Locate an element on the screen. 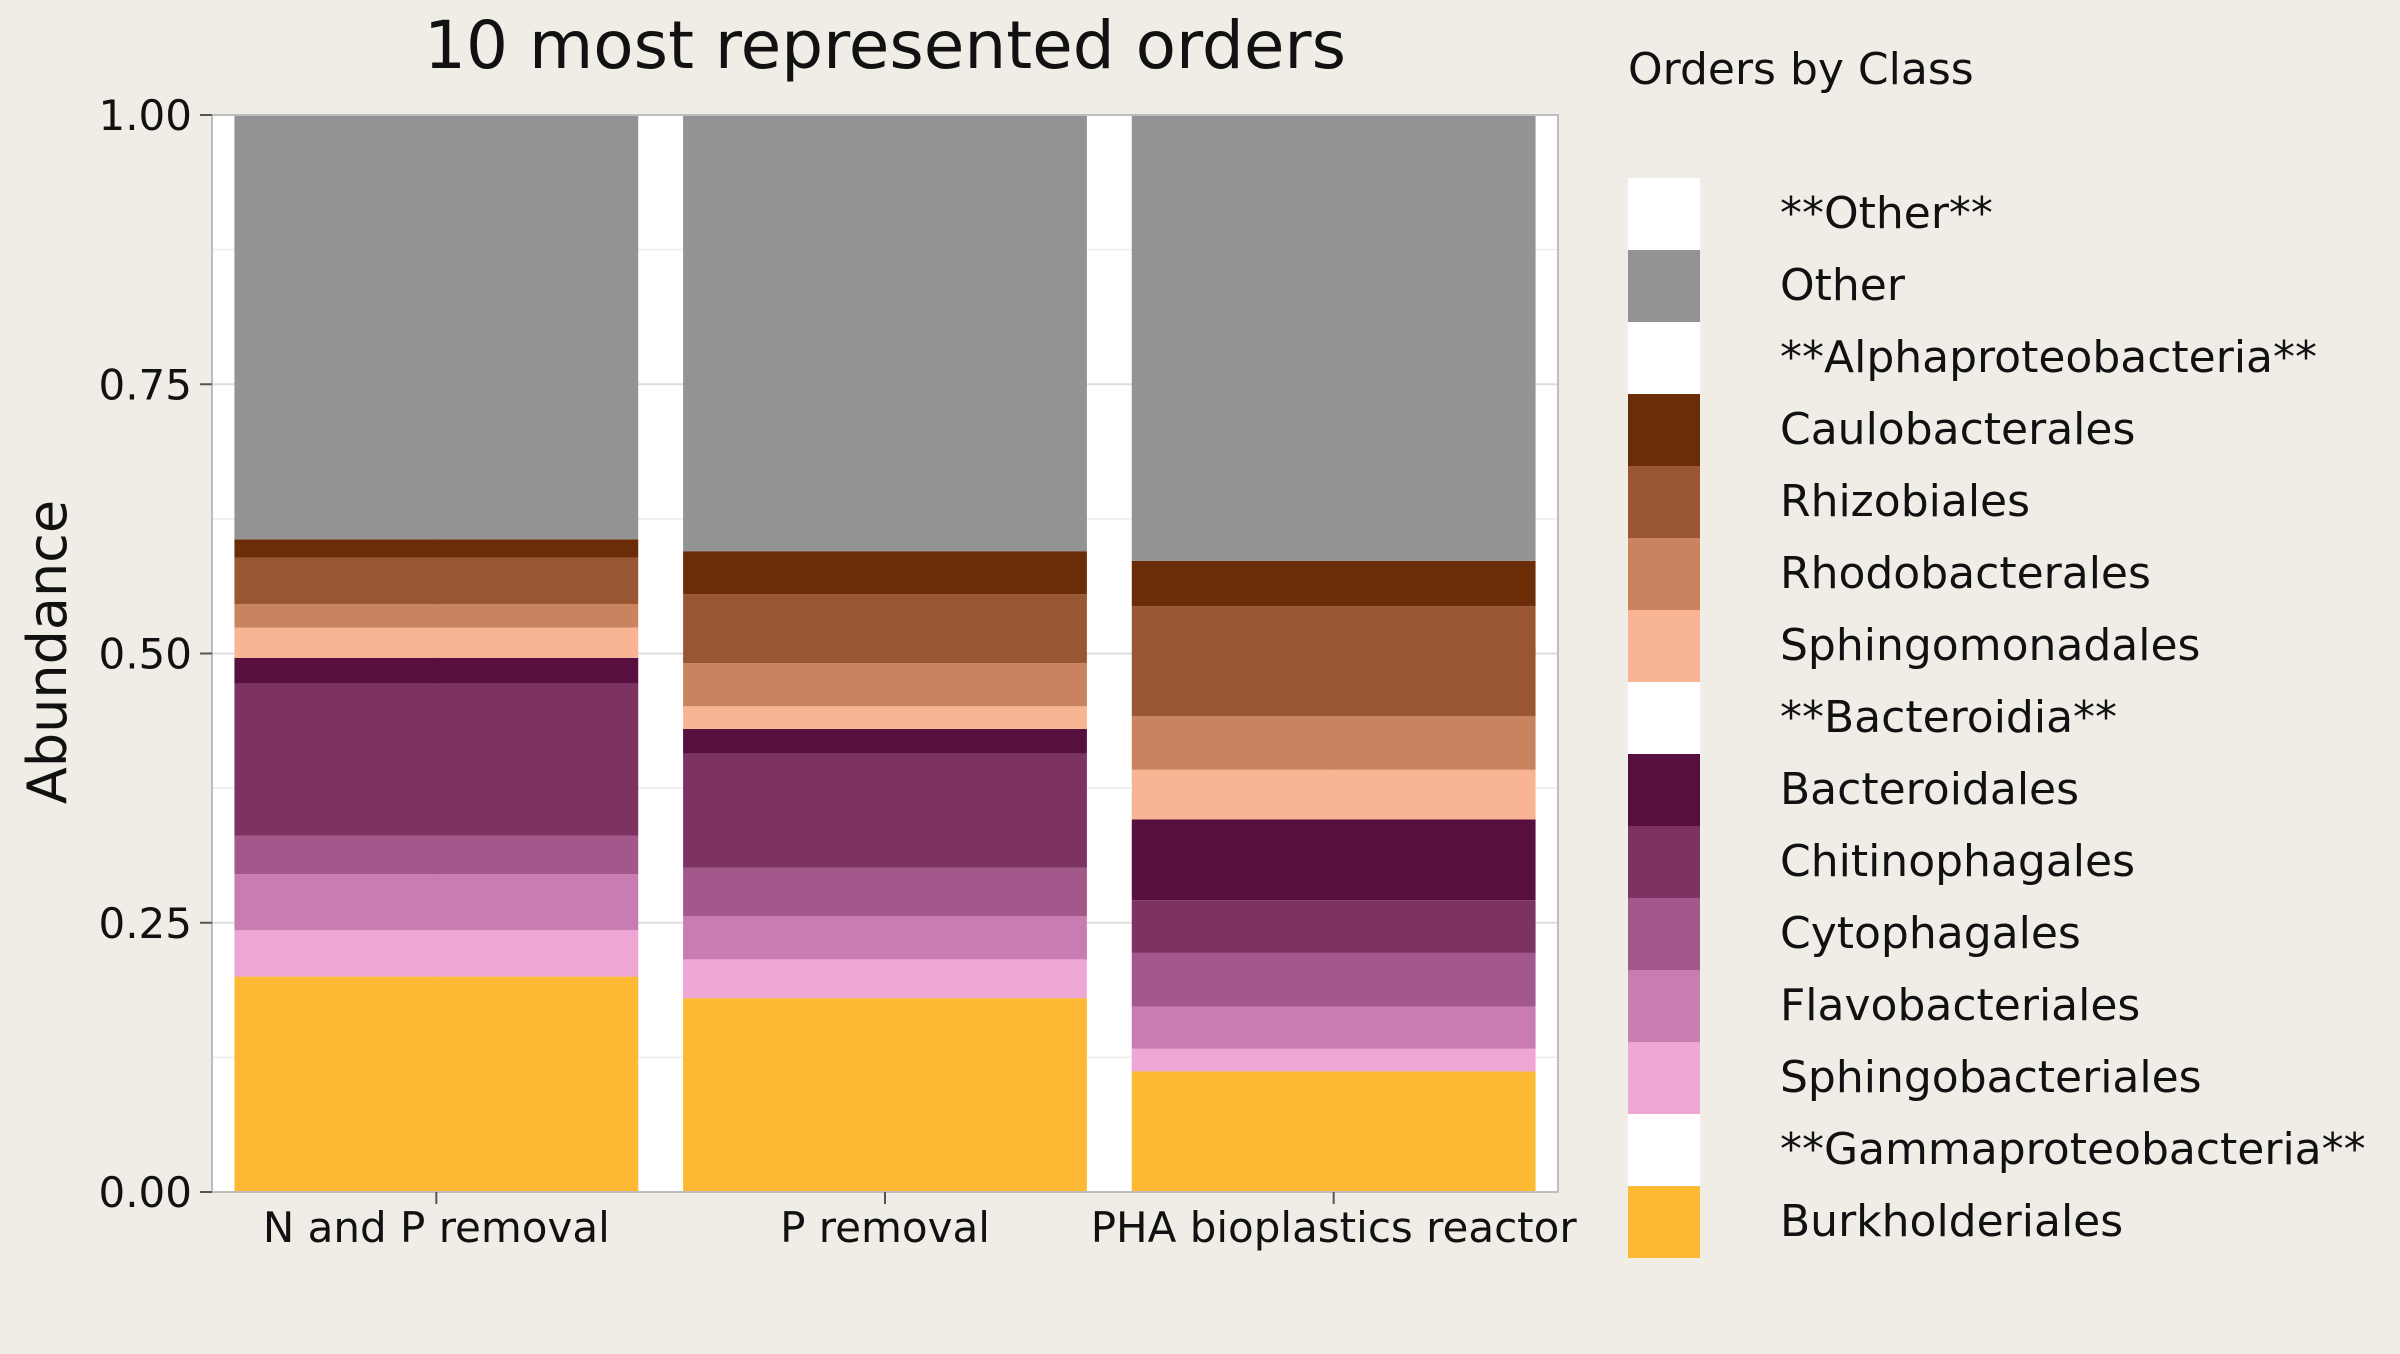 Image resolution: width=2400 pixels, height=1354 pixels. bar-segment-caulobacterales-n-and-p-removal is located at coordinates (436, 548).